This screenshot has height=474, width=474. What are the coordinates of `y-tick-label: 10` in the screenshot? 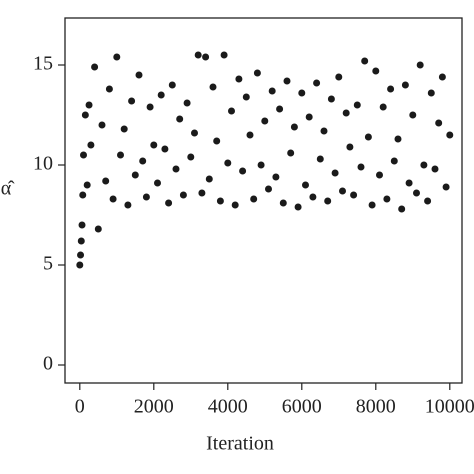 It's located at (43, 164).